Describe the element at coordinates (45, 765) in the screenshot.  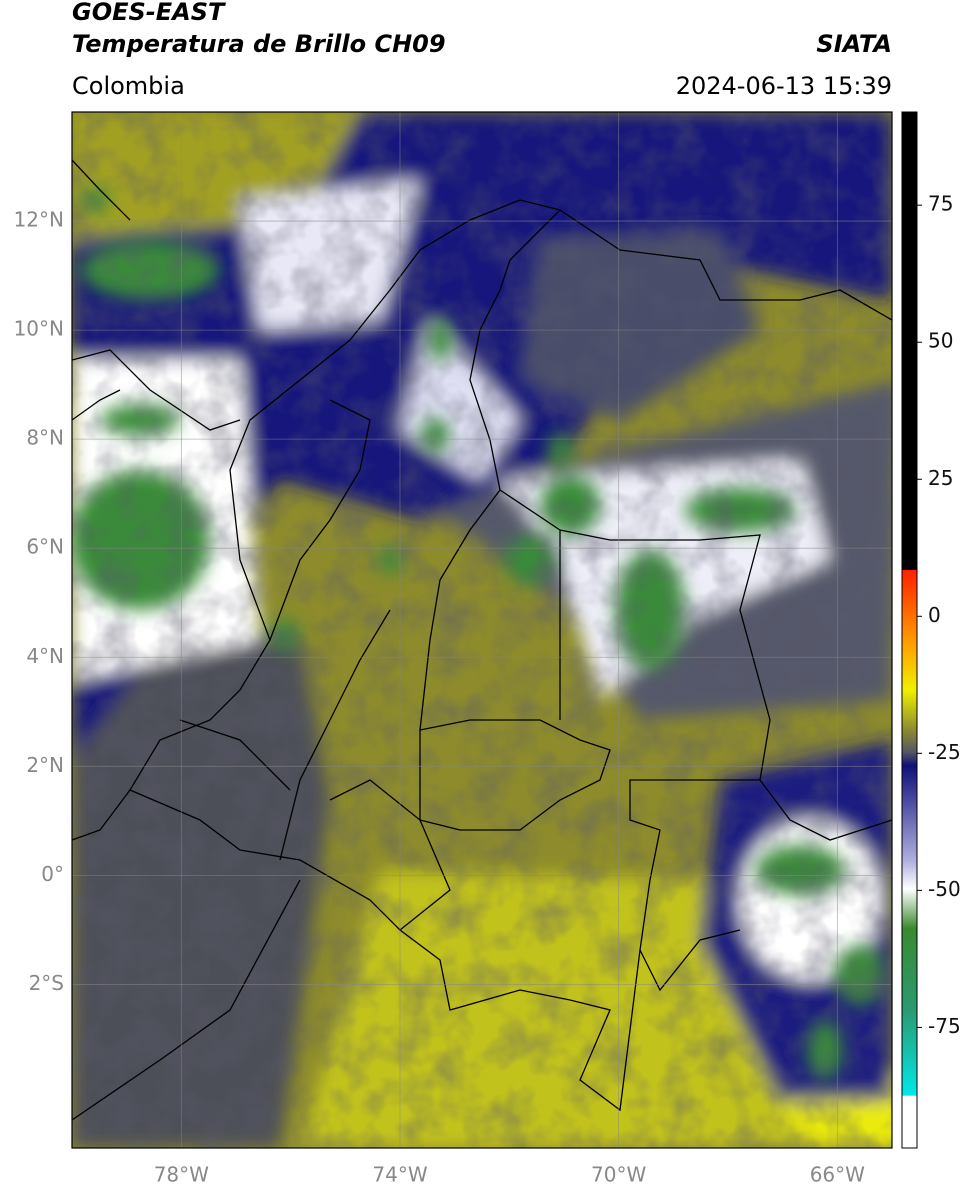
I see `lat-tick-label: 2°N` at that location.